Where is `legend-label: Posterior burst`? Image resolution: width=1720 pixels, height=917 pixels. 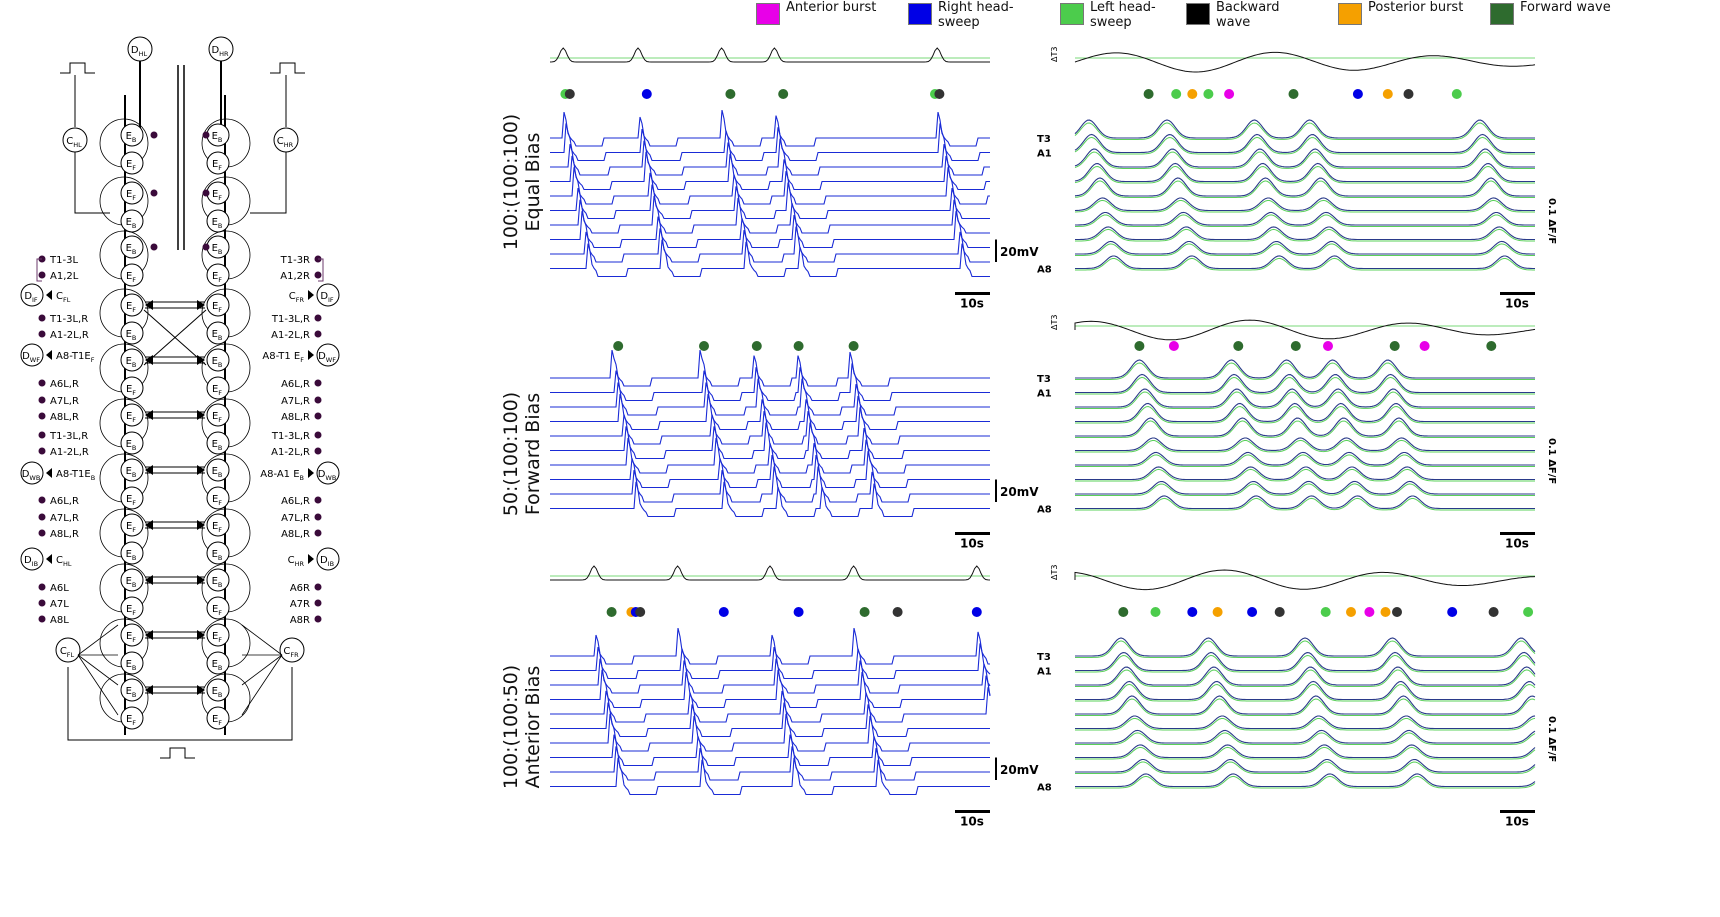 legend-label: Posterior burst is located at coordinates (1416, 7).